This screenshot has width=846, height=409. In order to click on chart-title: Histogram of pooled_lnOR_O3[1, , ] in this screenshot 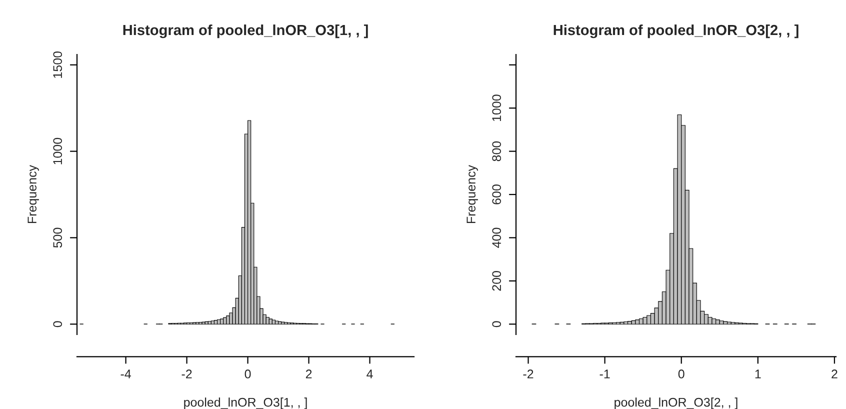, I will do `click(245, 31)`.